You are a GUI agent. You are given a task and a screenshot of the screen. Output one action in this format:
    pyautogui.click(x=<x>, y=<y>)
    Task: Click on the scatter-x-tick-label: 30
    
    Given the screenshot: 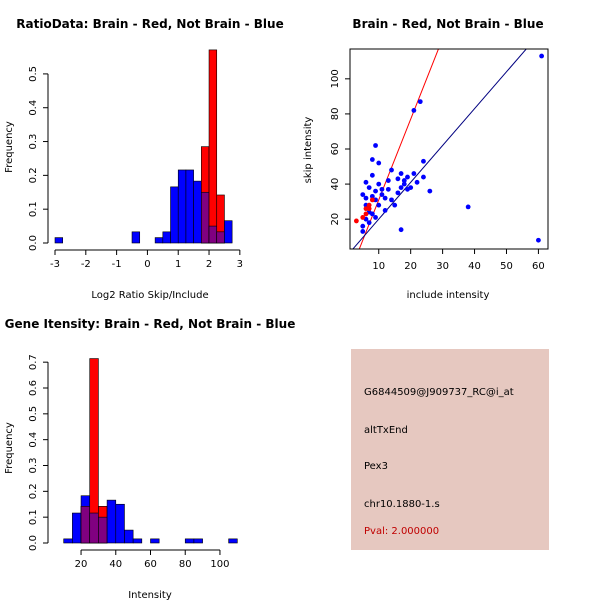 What is the action you would take?
    pyautogui.click(x=442, y=266)
    